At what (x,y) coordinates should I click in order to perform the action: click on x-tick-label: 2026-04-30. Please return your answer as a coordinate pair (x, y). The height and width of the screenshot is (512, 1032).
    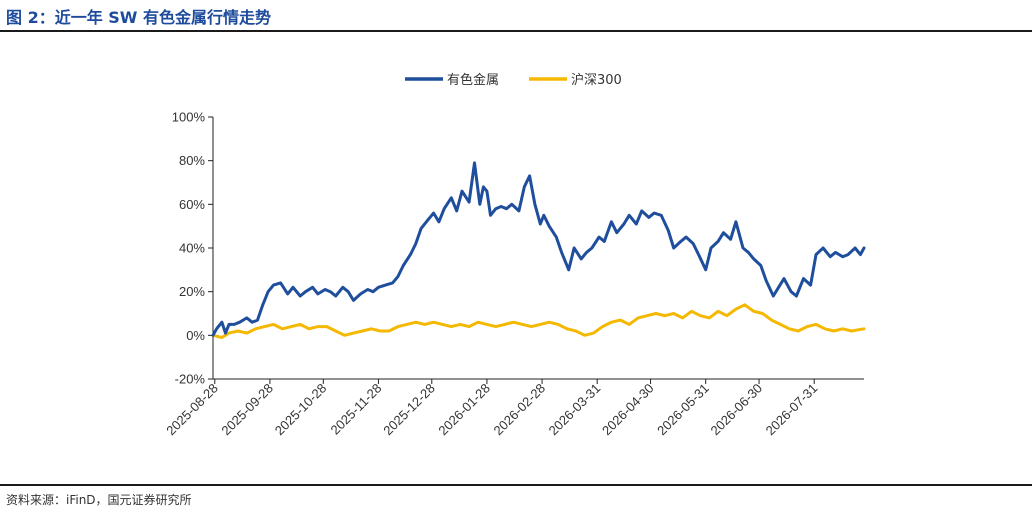
    Looking at the image, I should click on (628, 410).